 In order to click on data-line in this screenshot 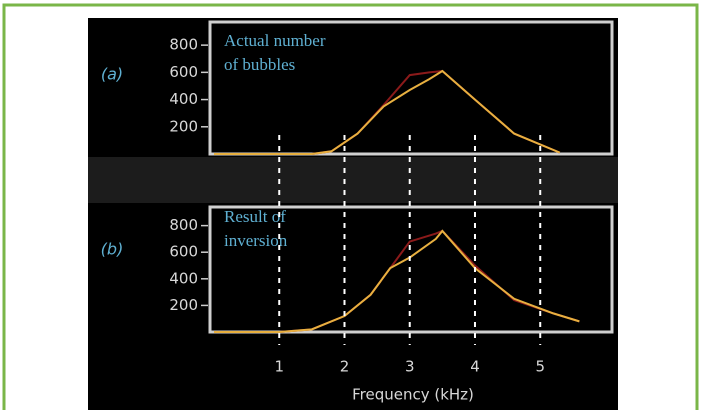, I will do `click(387, 112)`.